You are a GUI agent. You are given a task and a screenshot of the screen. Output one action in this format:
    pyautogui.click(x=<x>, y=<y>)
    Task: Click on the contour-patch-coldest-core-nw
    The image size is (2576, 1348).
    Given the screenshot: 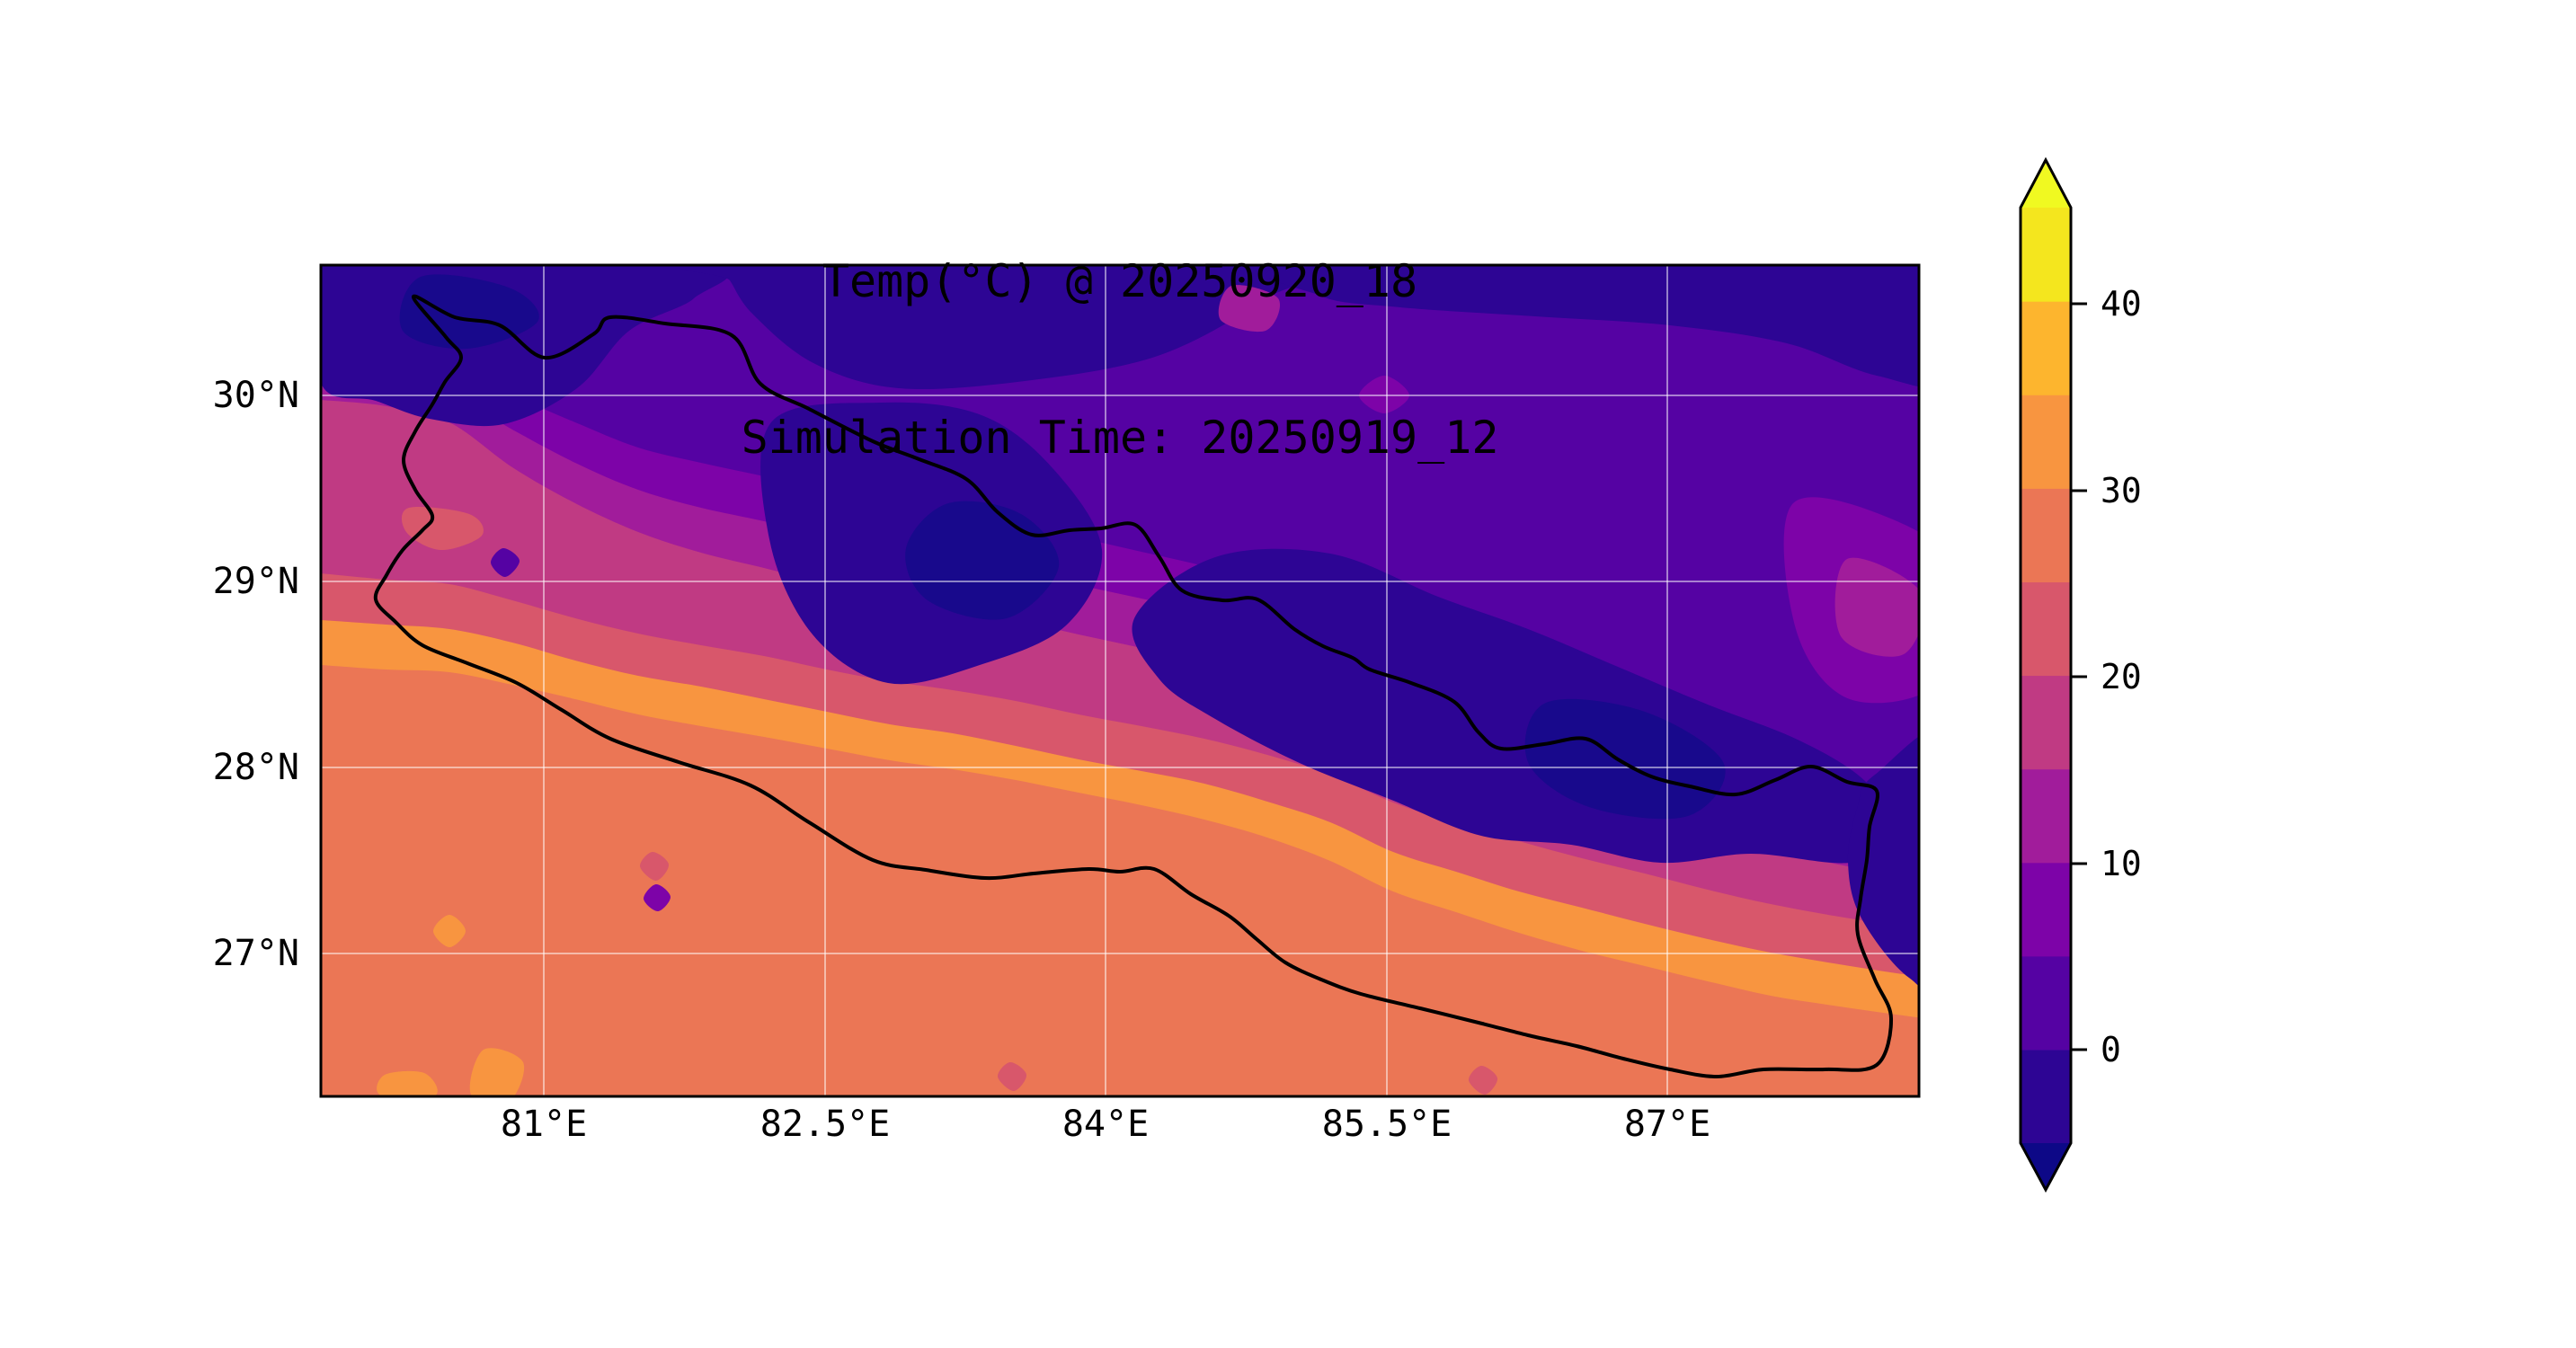 What is the action you would take?
    pyautogui.click(x=469, y=312)
    